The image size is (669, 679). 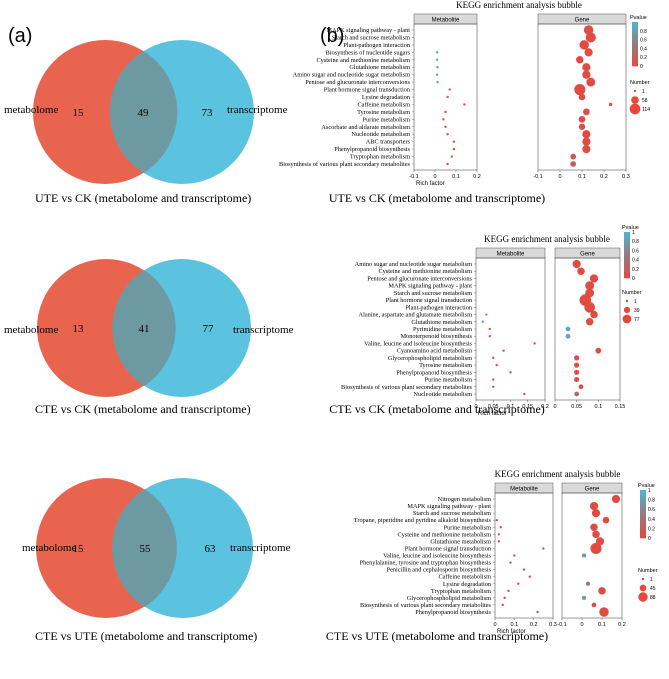 What do you see at coordinates (626, 177) in the screenshot?
I see `x-tick-label: 0.3` at bounding box center [626, 177].